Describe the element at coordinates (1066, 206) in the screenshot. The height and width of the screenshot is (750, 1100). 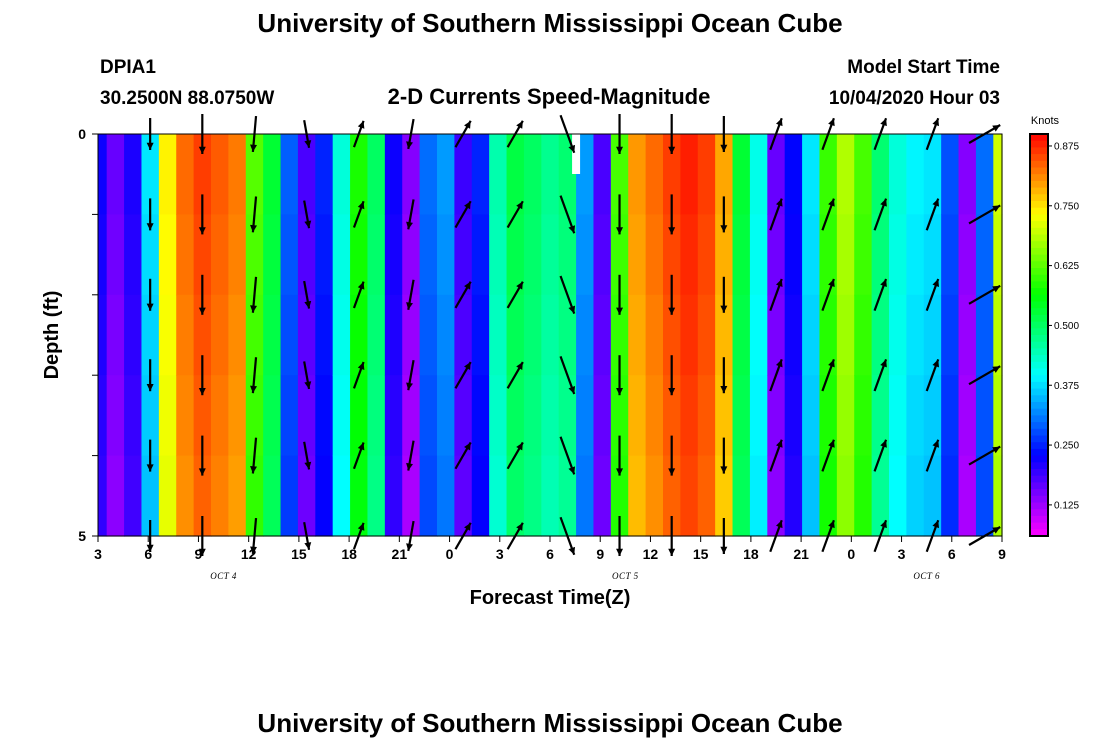
I see `colorbar-tick-label: 0.750` at that location.